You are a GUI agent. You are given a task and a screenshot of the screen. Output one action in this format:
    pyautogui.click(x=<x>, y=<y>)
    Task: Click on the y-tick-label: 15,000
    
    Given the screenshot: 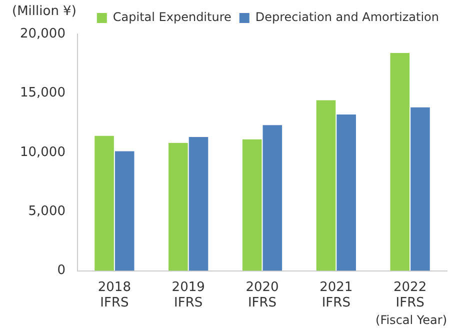 What is the action you would take?
    pyautogui.click(x=43, y=93)
    